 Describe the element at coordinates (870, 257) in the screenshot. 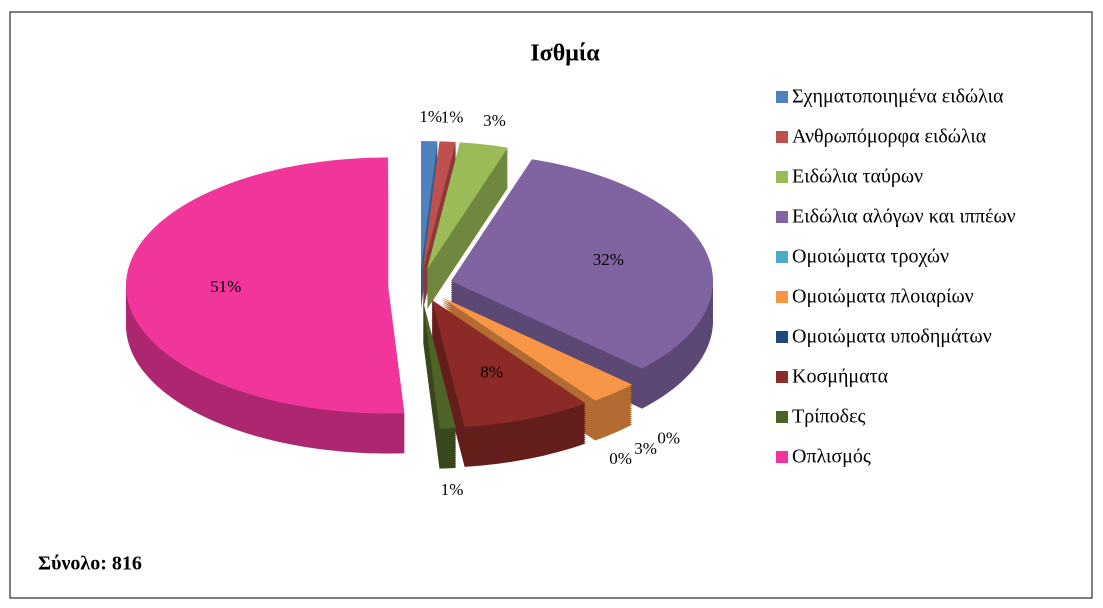

I see `legend-label: Ομοιώματα τροχών` at that location.